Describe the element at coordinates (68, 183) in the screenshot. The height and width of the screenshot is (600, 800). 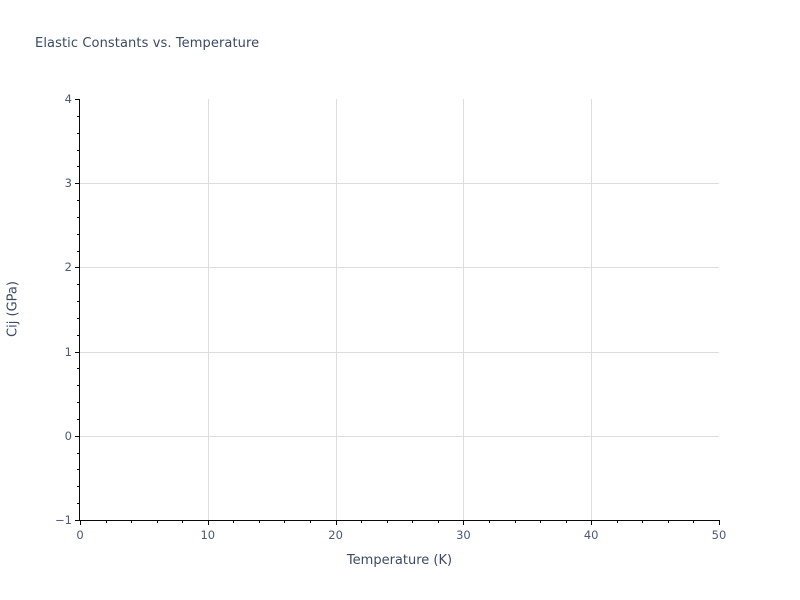
I see `y-tick-label: 3` at that location.